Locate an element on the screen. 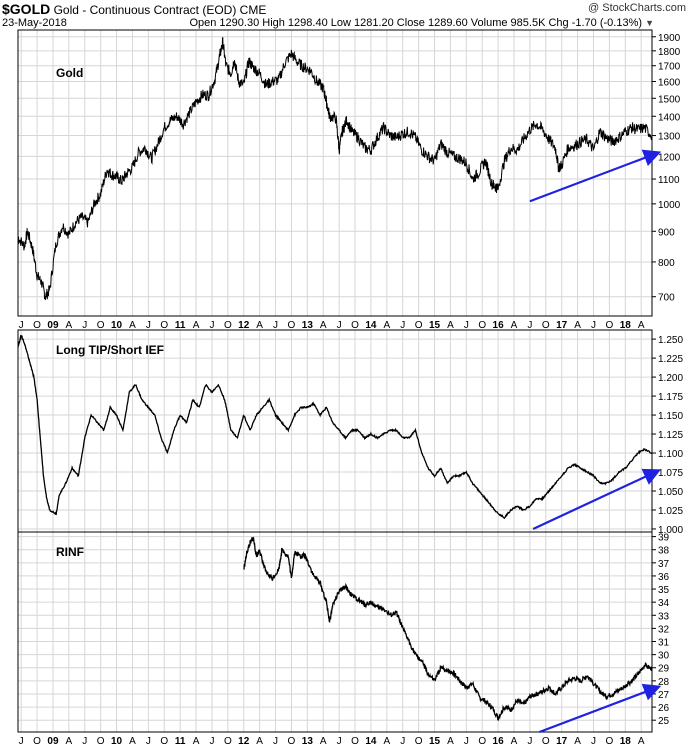  y-tick-label: 37 is located at coordinates (664, 564).